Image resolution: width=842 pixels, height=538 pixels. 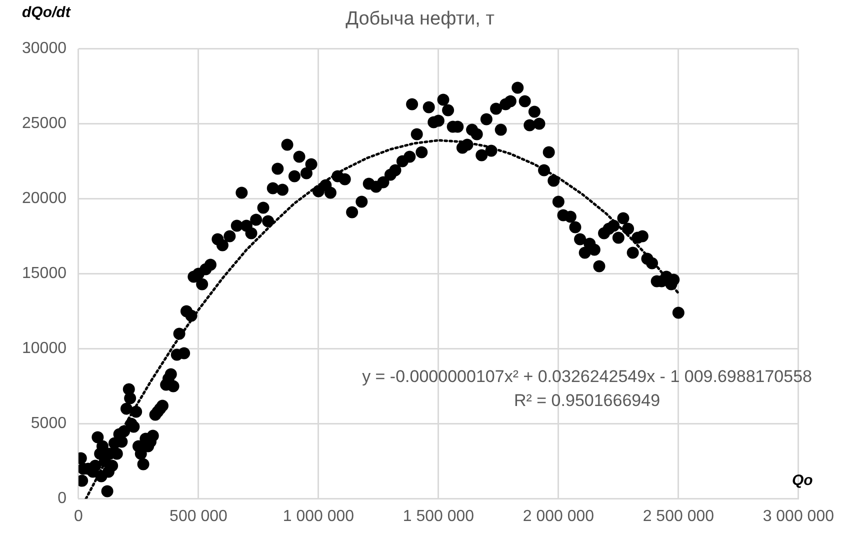 I want to click on y-tick-label: 30000, so click(x=44, y=49).